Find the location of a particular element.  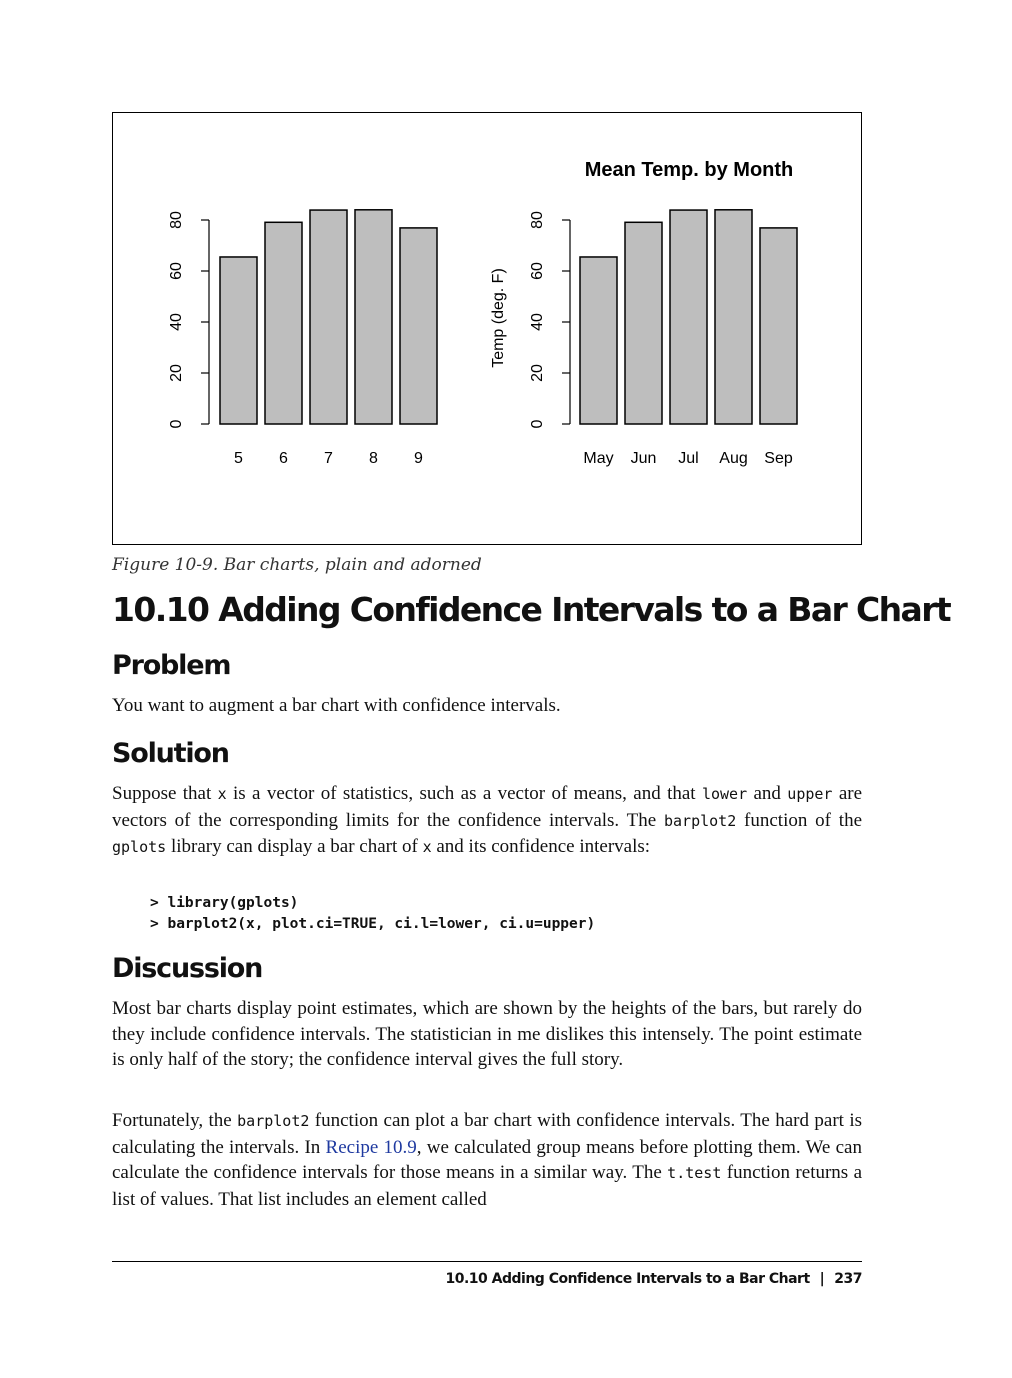

problem-heading: Problem is located at coordinates (171, 665).